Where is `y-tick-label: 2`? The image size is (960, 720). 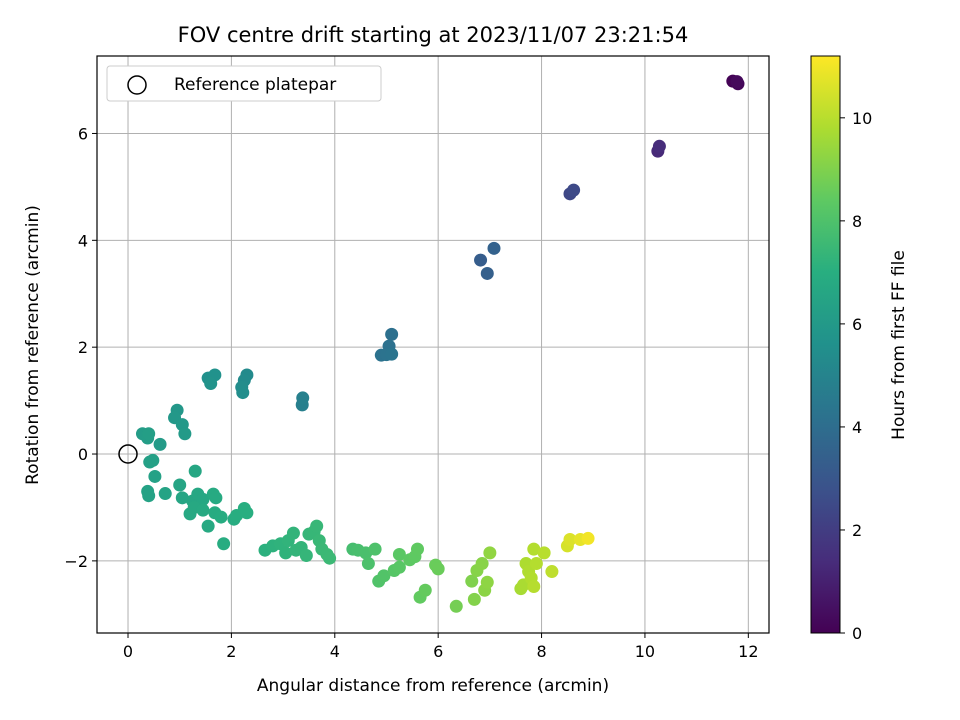 y-tick-label: 2 is located at coordinates (83, 347).